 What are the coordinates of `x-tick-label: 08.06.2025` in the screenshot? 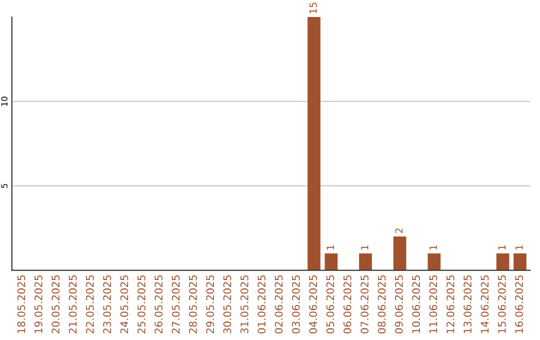 It's located at (382, 304).